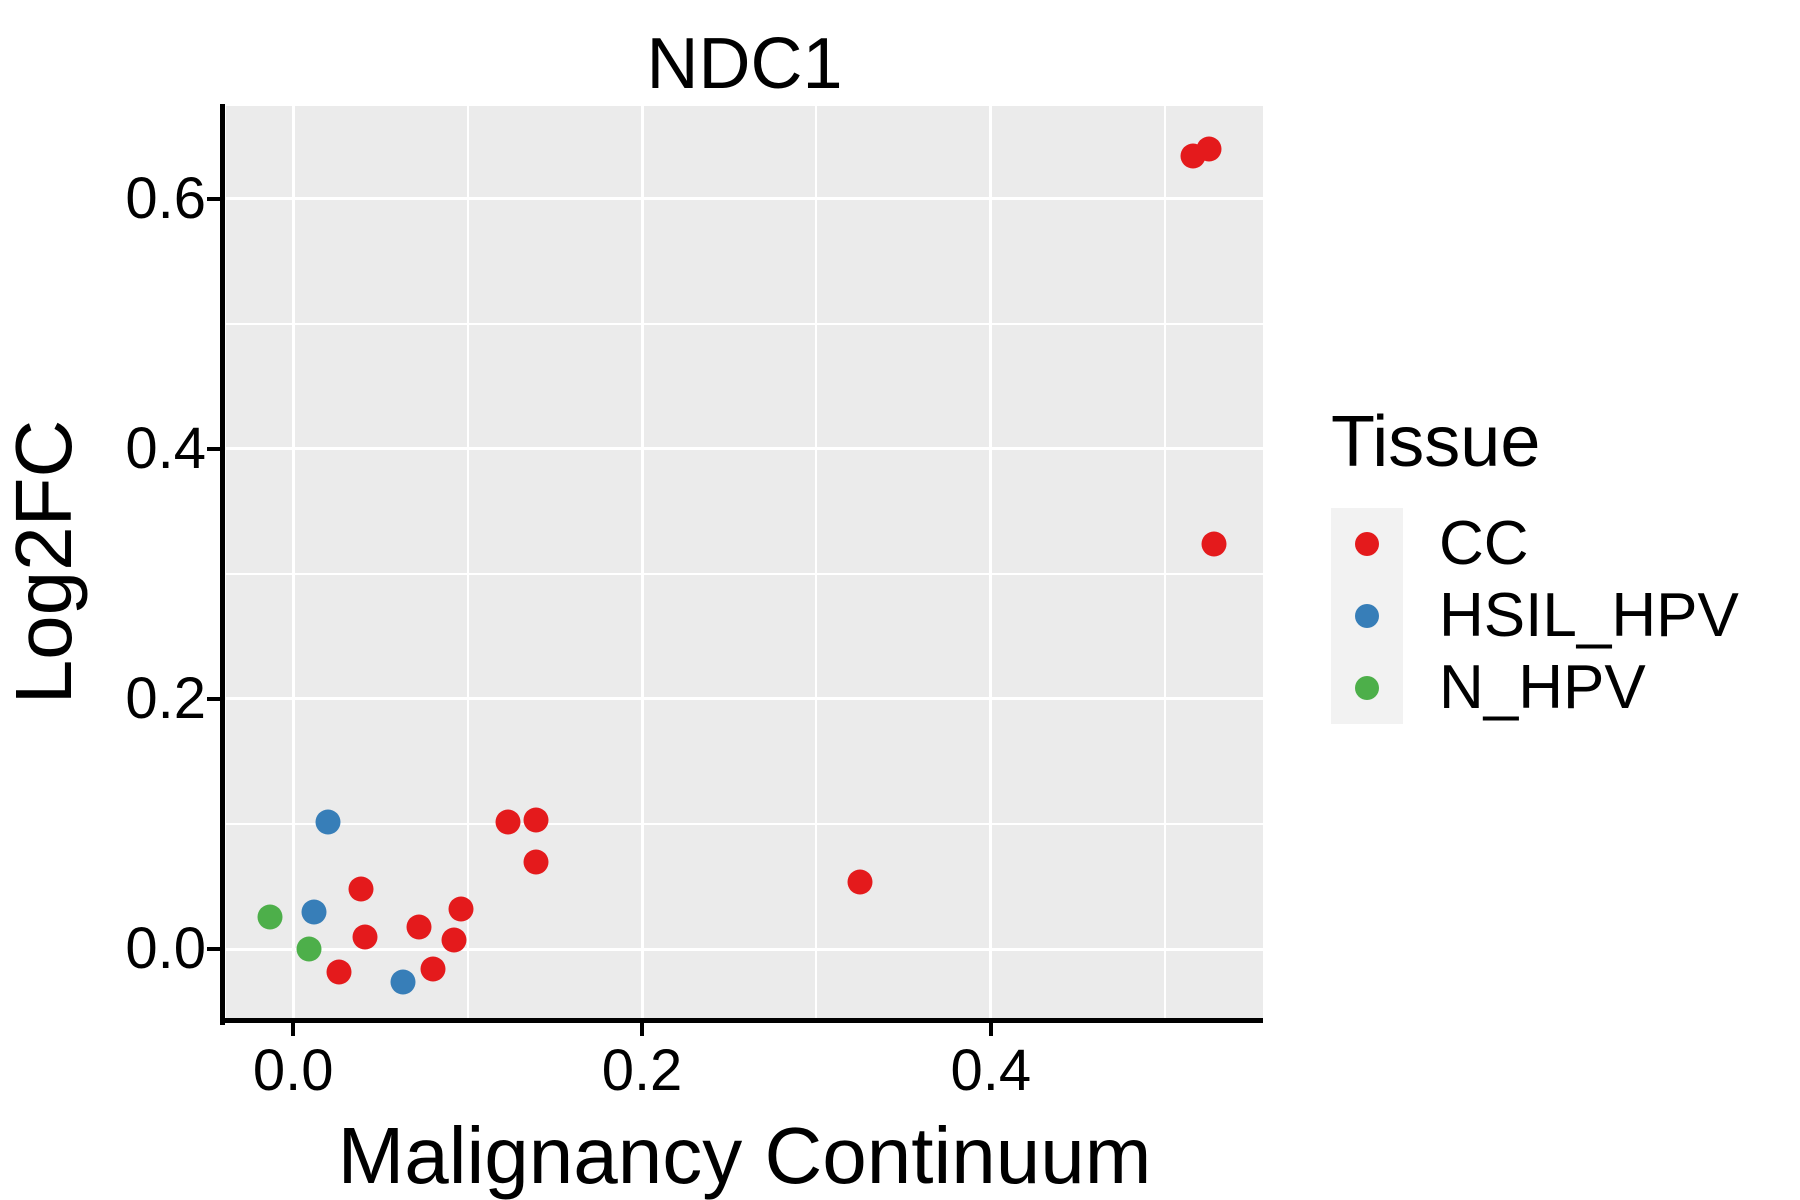 The image size is (1800, 1200). What do you see at coordinates (642, 1070) in the screenshot?
I see `x-tick-label: 0.2` at bounding box center [642, 1070].